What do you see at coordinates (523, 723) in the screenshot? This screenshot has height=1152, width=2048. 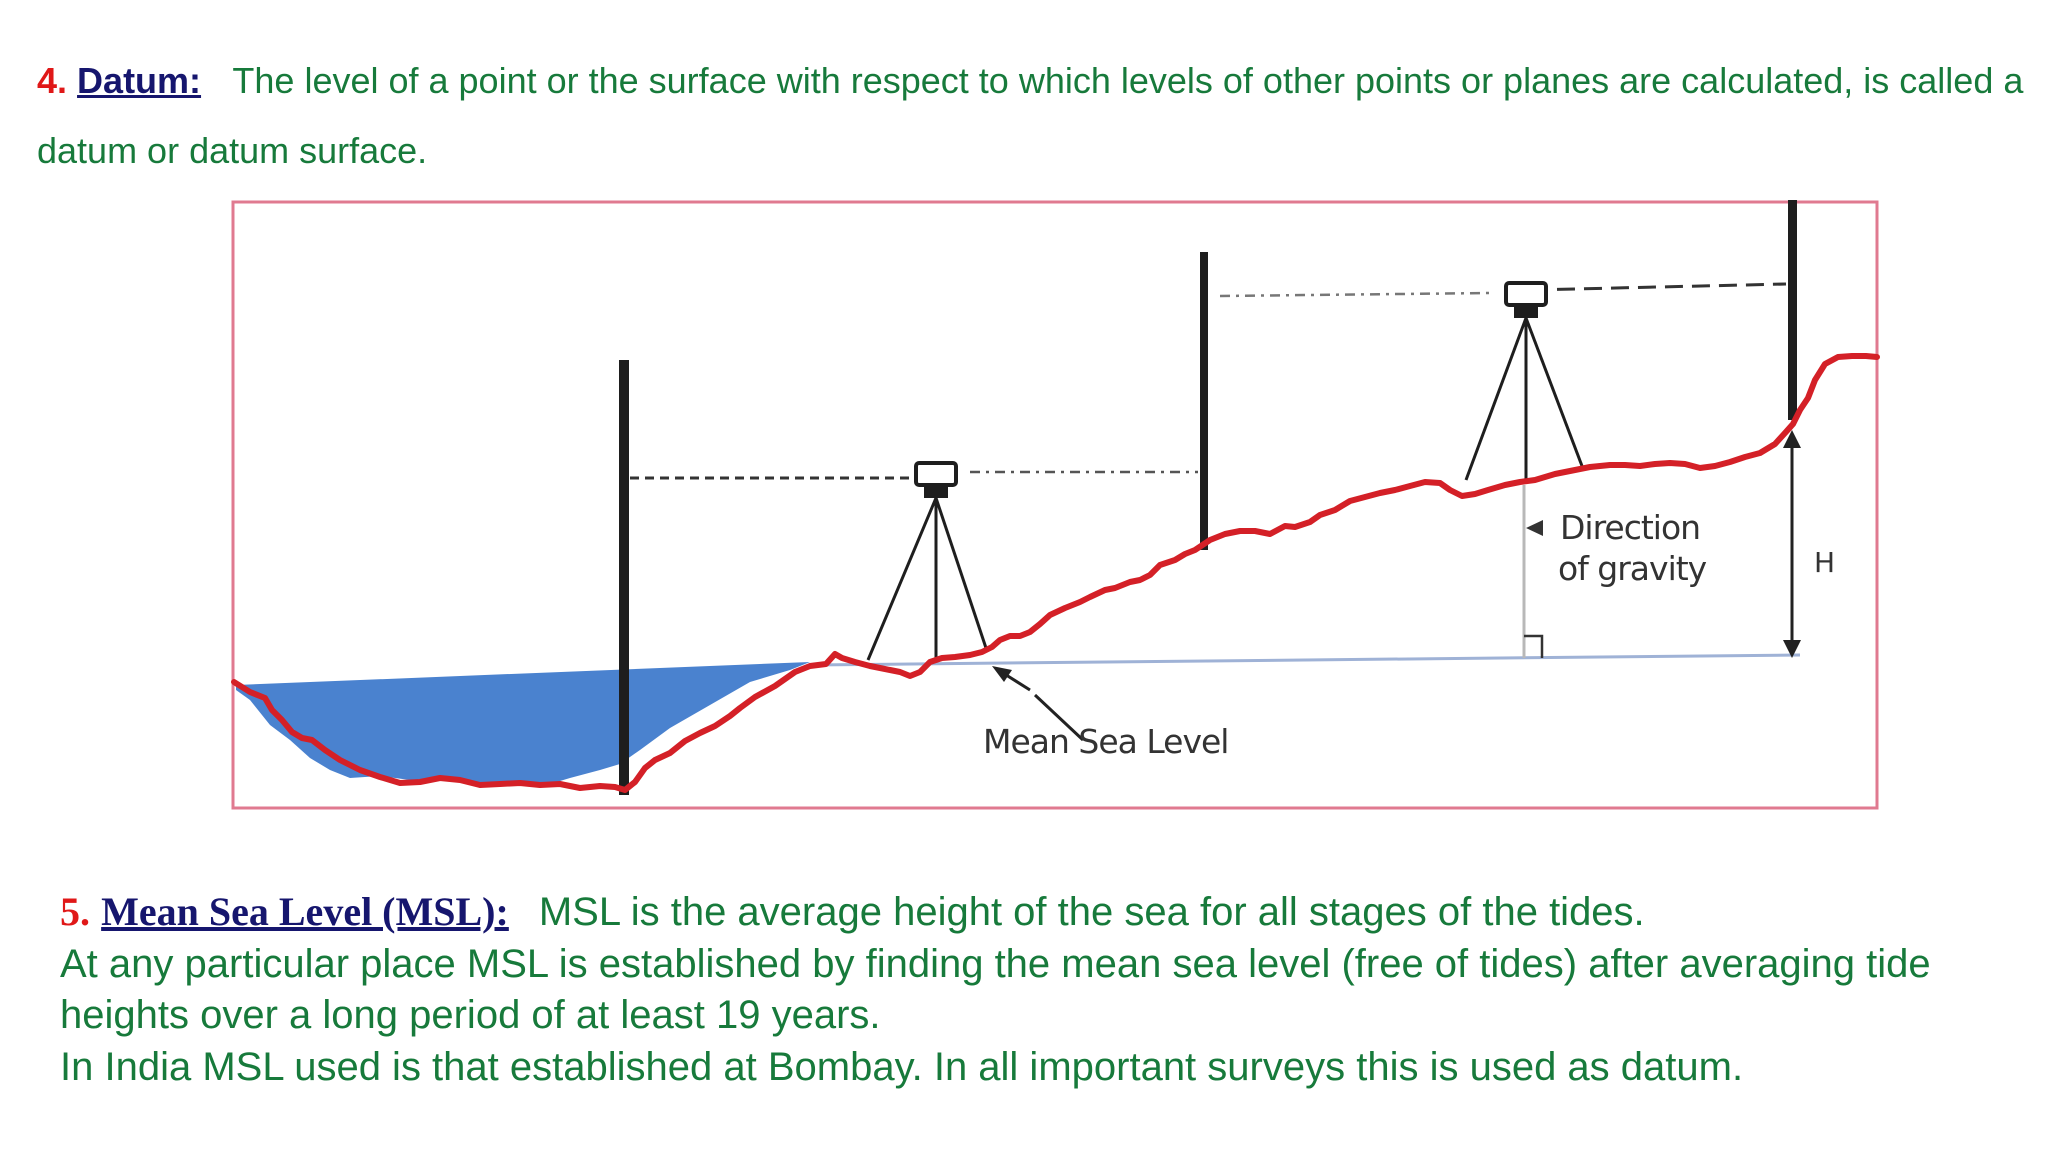 I see `sea-water` at bounding box center [523, 723].